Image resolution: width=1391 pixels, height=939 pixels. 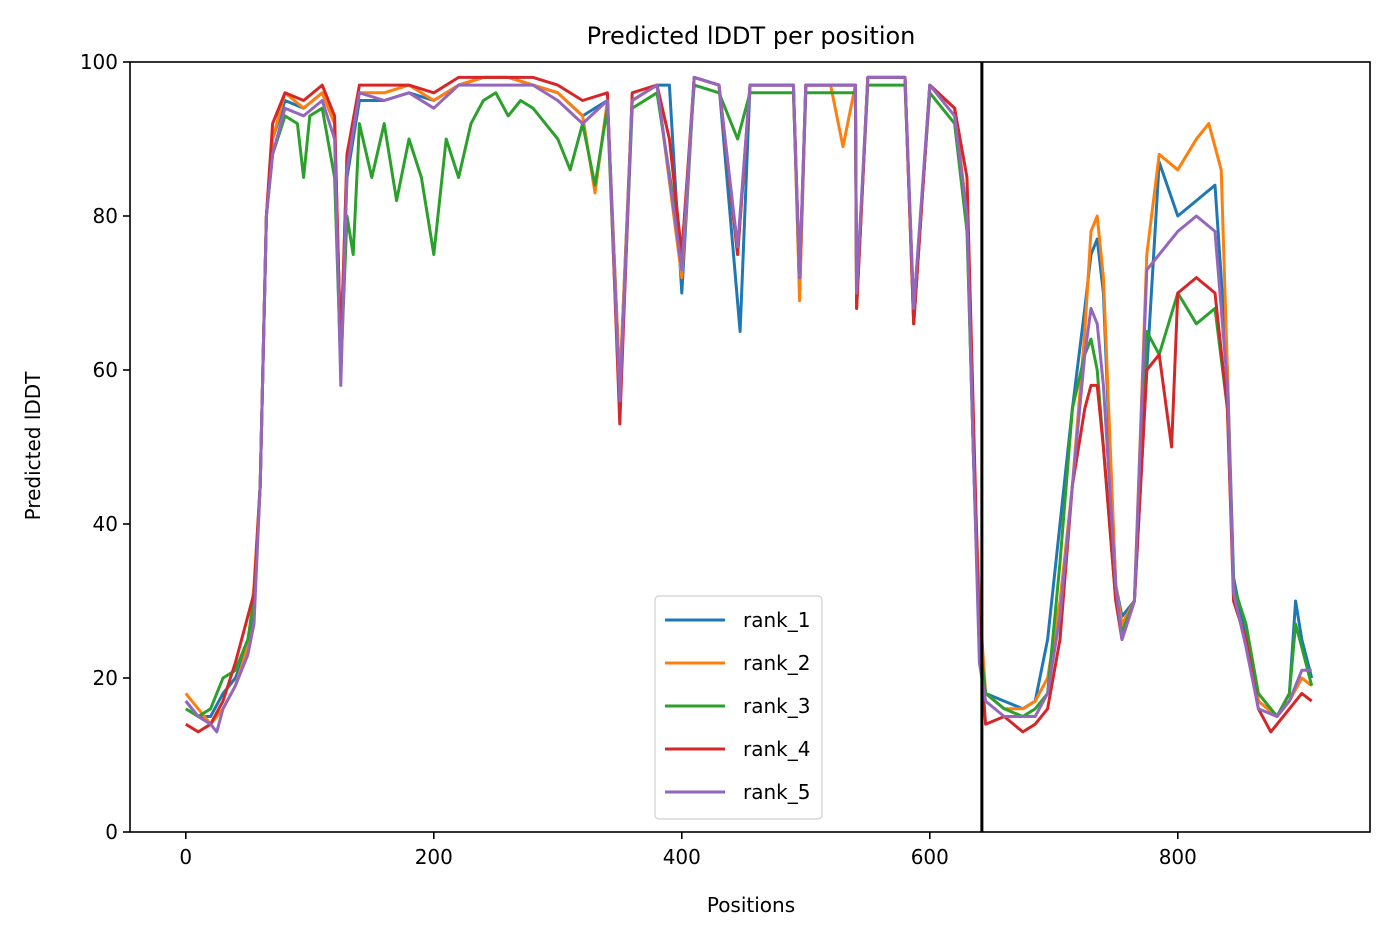 What do you see at coordinates (930, 857) in the screenshot?
I see `x-tick-label: 600` at bounding box center [930, 857].